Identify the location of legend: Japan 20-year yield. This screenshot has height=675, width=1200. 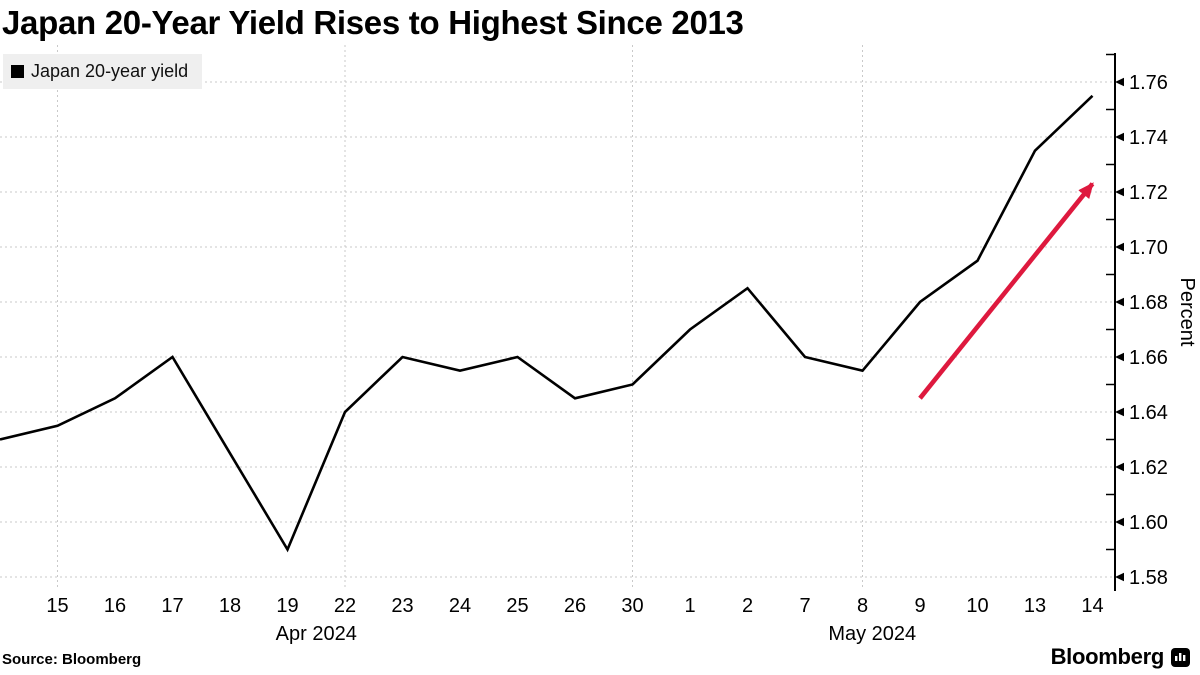
(103, 71).